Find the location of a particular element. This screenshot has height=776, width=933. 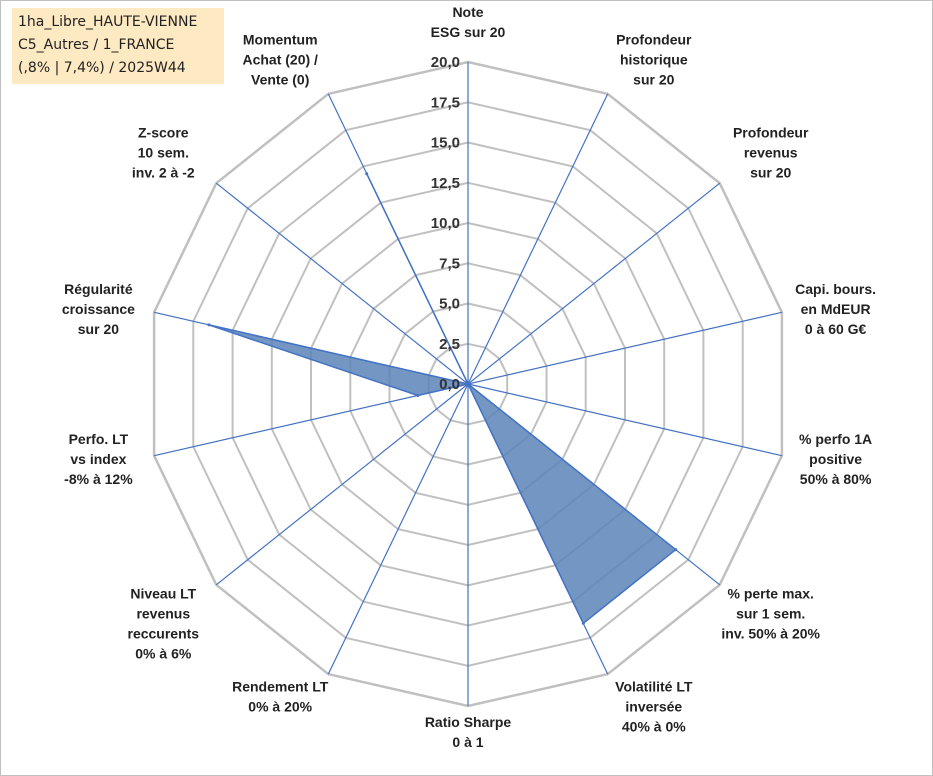

axis-label-line: croissance is located at coordinates (98, 309).